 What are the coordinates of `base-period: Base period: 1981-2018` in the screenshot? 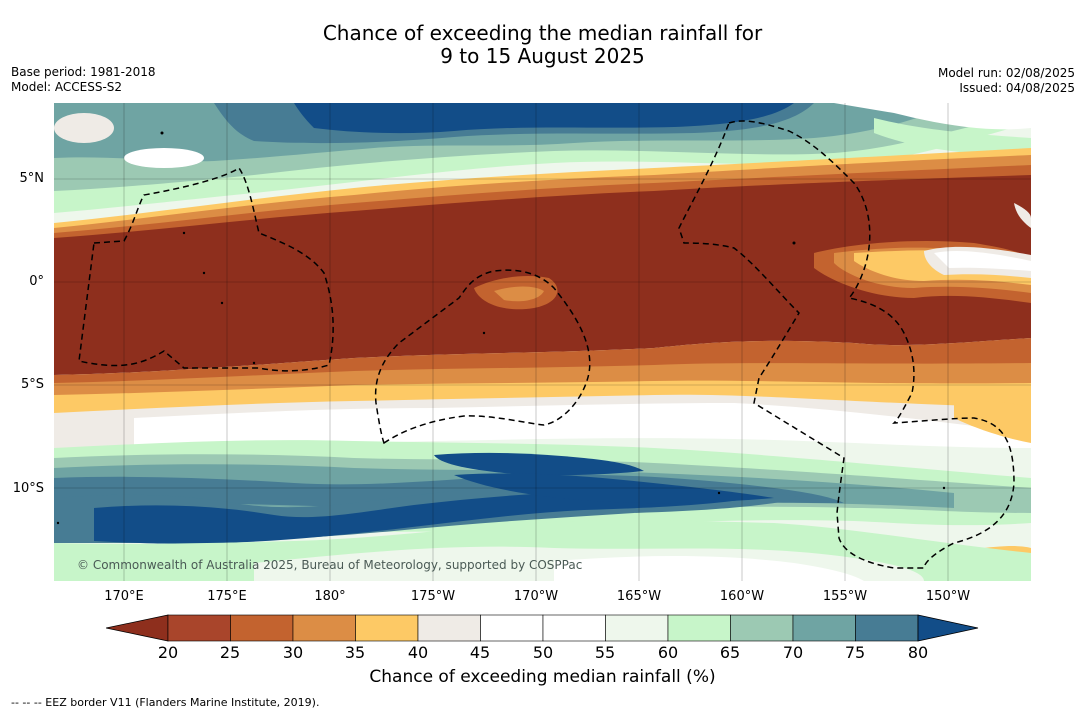 It's located at (83, 72).